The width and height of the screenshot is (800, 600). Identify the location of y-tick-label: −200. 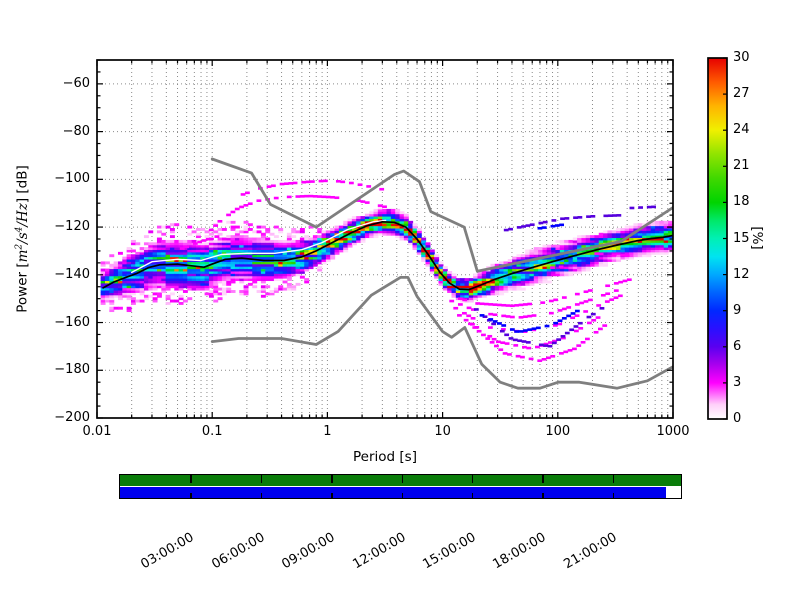
(72, 417).